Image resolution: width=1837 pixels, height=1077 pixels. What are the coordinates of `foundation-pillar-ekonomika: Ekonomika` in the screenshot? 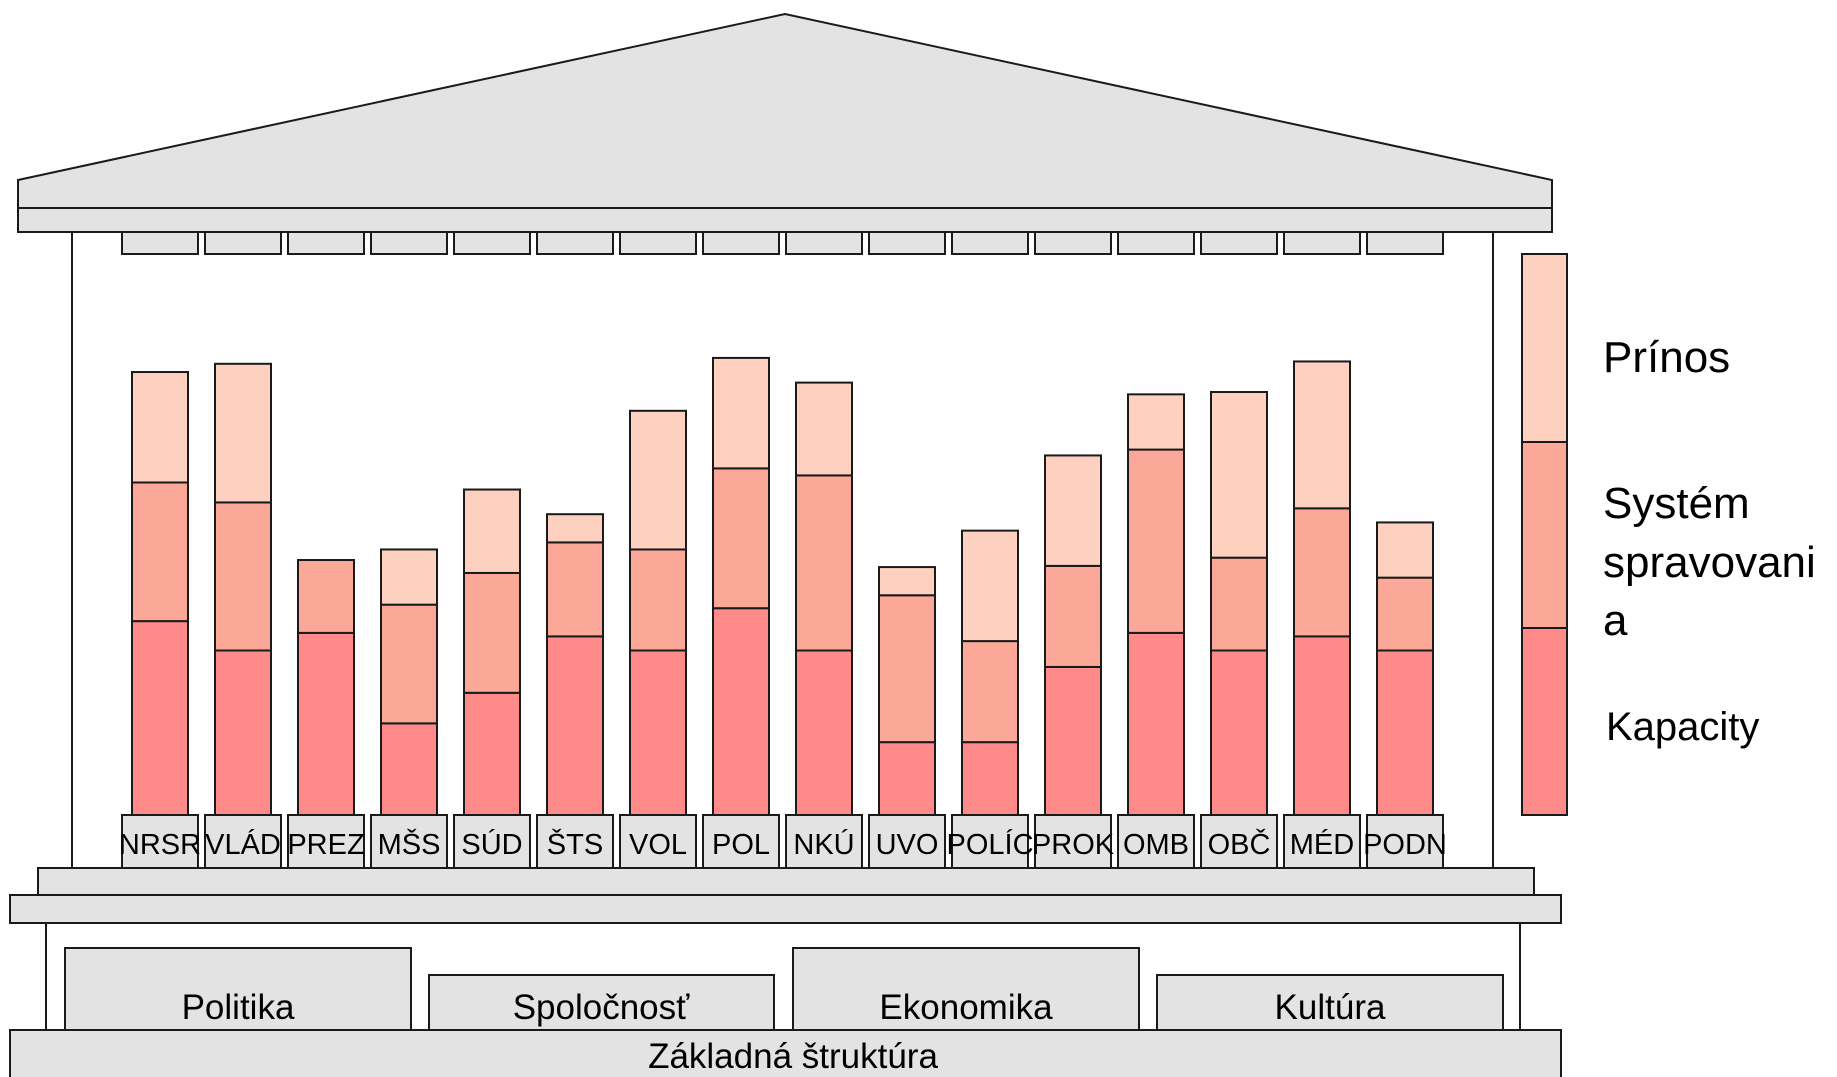 It's located at (966, 990).